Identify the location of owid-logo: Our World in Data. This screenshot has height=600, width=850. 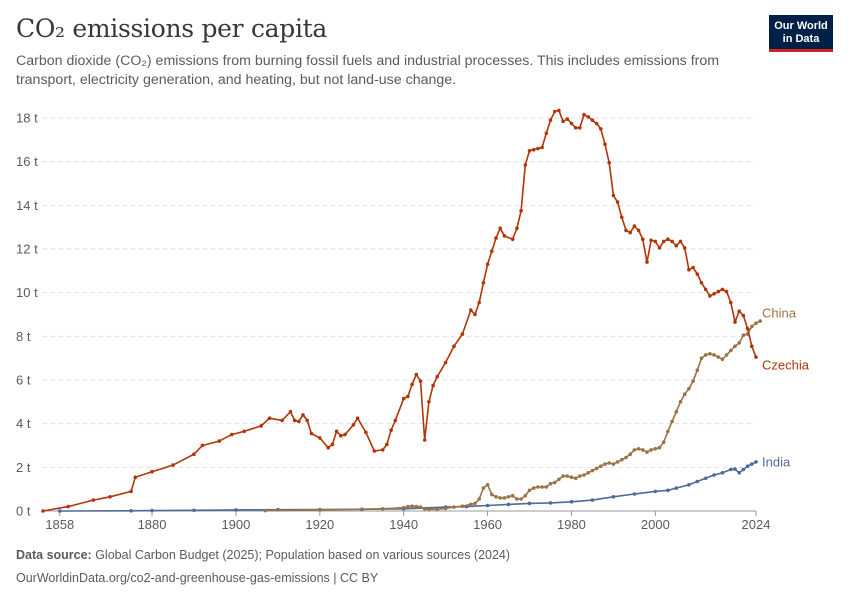
(801, 33).